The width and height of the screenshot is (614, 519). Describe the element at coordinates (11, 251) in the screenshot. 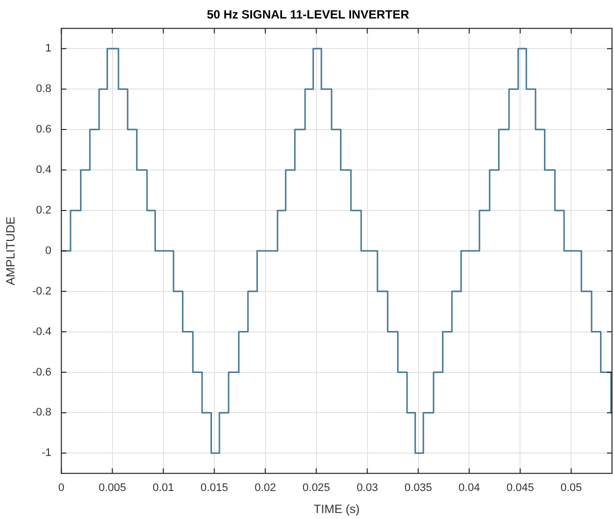

I see `y-axis-title: AMPLITUDE` at that location.